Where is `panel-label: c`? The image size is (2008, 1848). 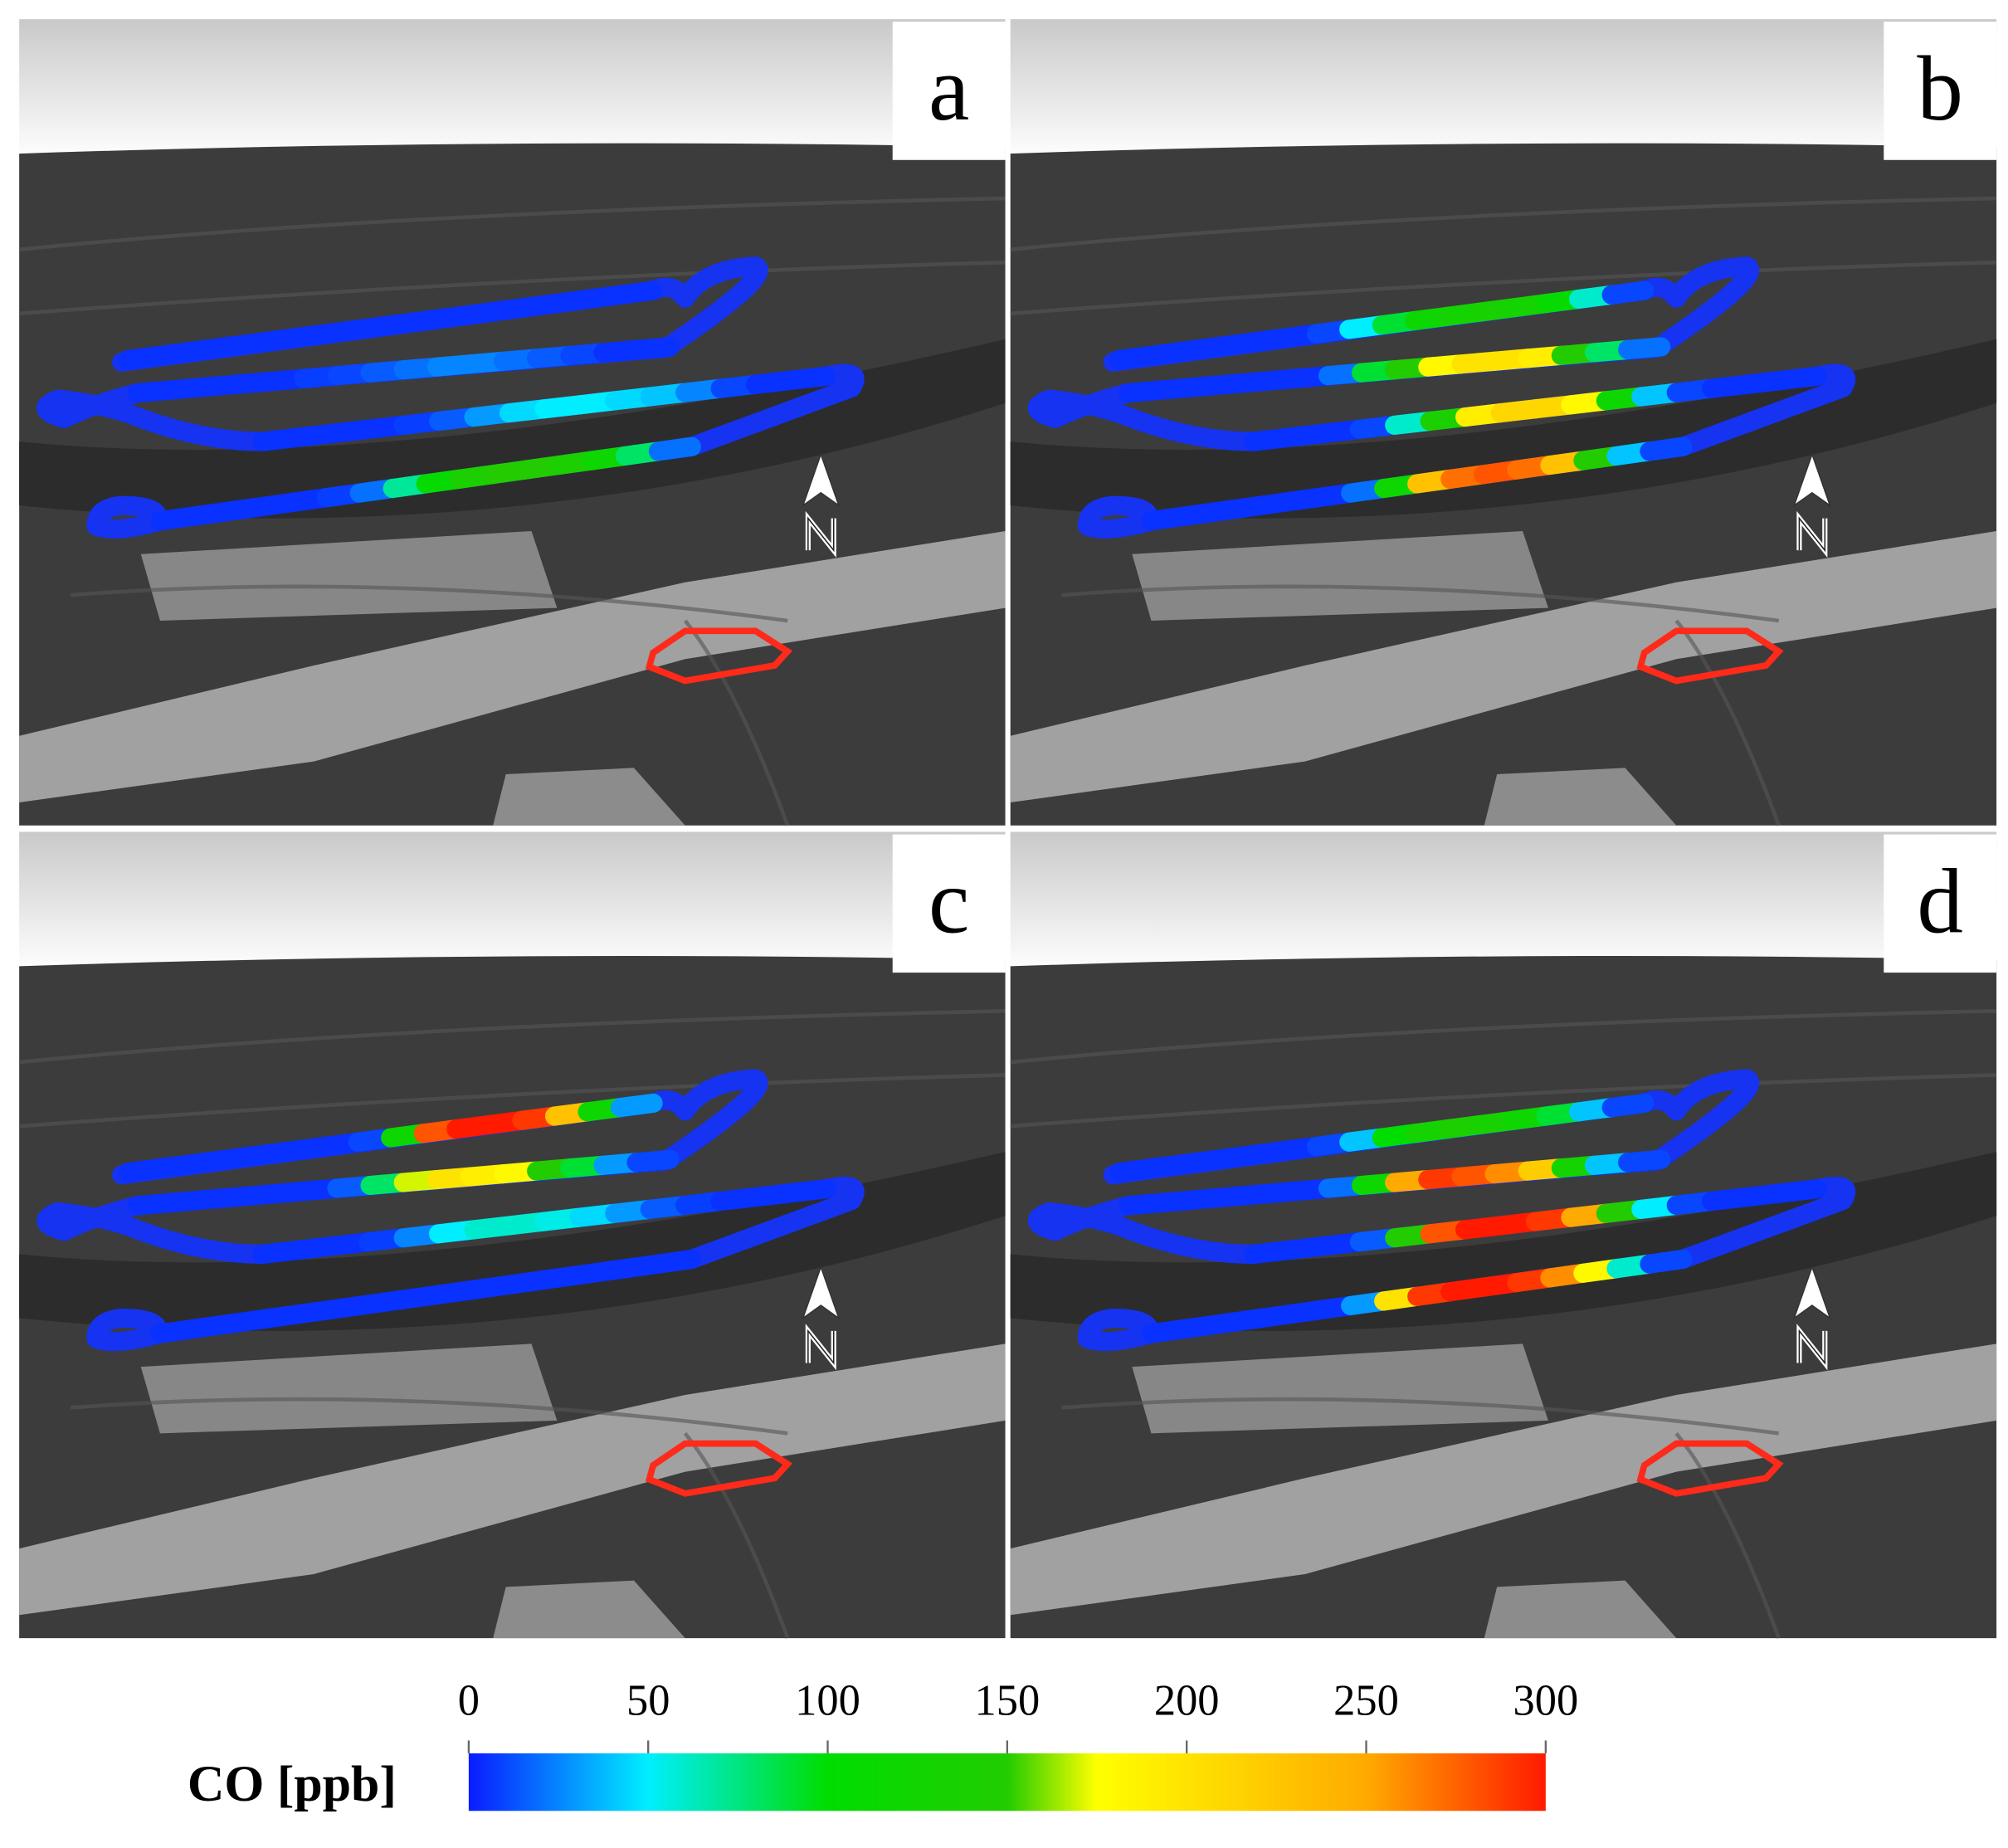 panel-label: c is located at coordinates (949, 902).